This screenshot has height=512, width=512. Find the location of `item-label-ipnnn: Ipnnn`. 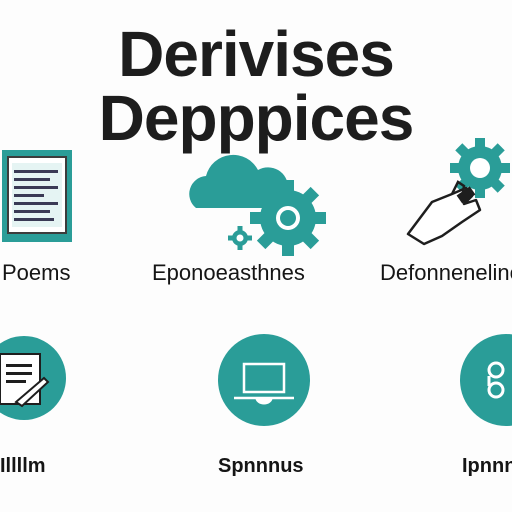

item-label-ipnnn: Ipnnn is located at coordinates (487, 466).